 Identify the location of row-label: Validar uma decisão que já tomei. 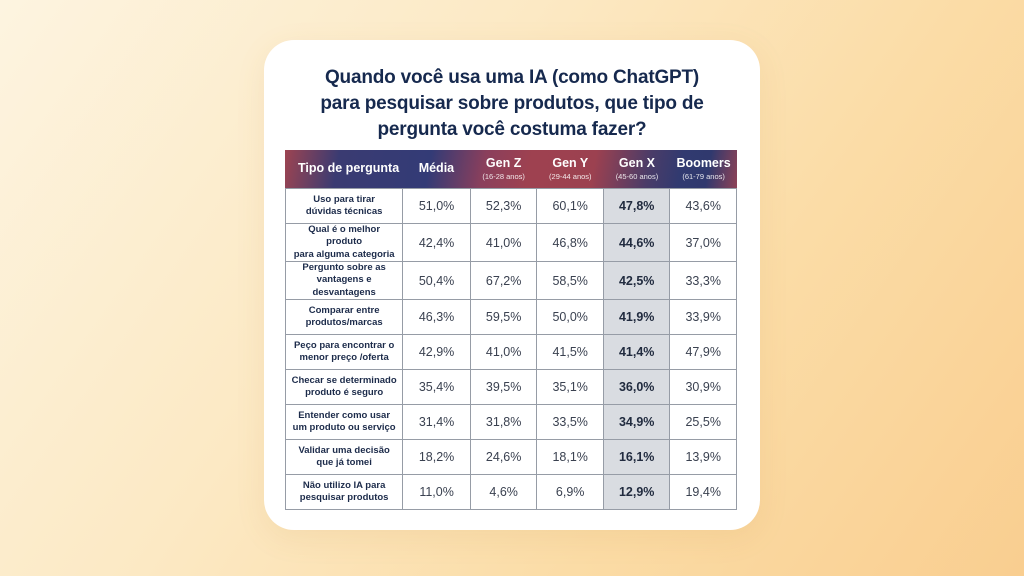
(344, 457).